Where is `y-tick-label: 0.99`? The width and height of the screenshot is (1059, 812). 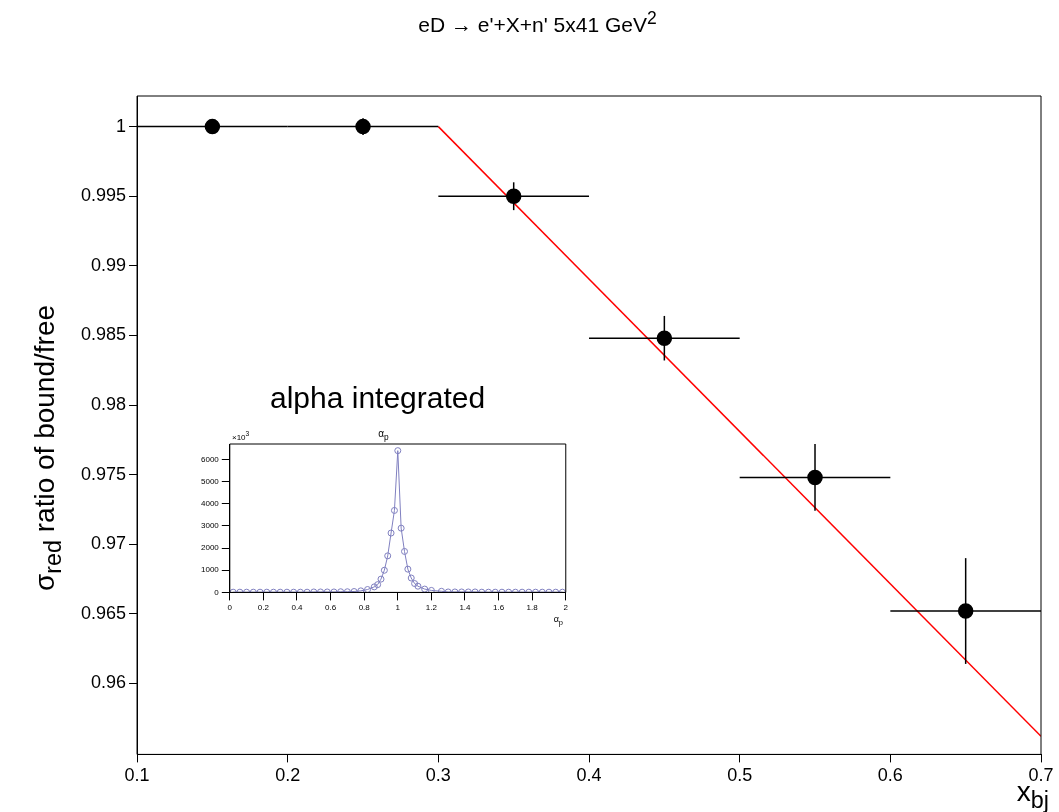
y-tick-label: 0.99 is located at coordinates (109, 264).